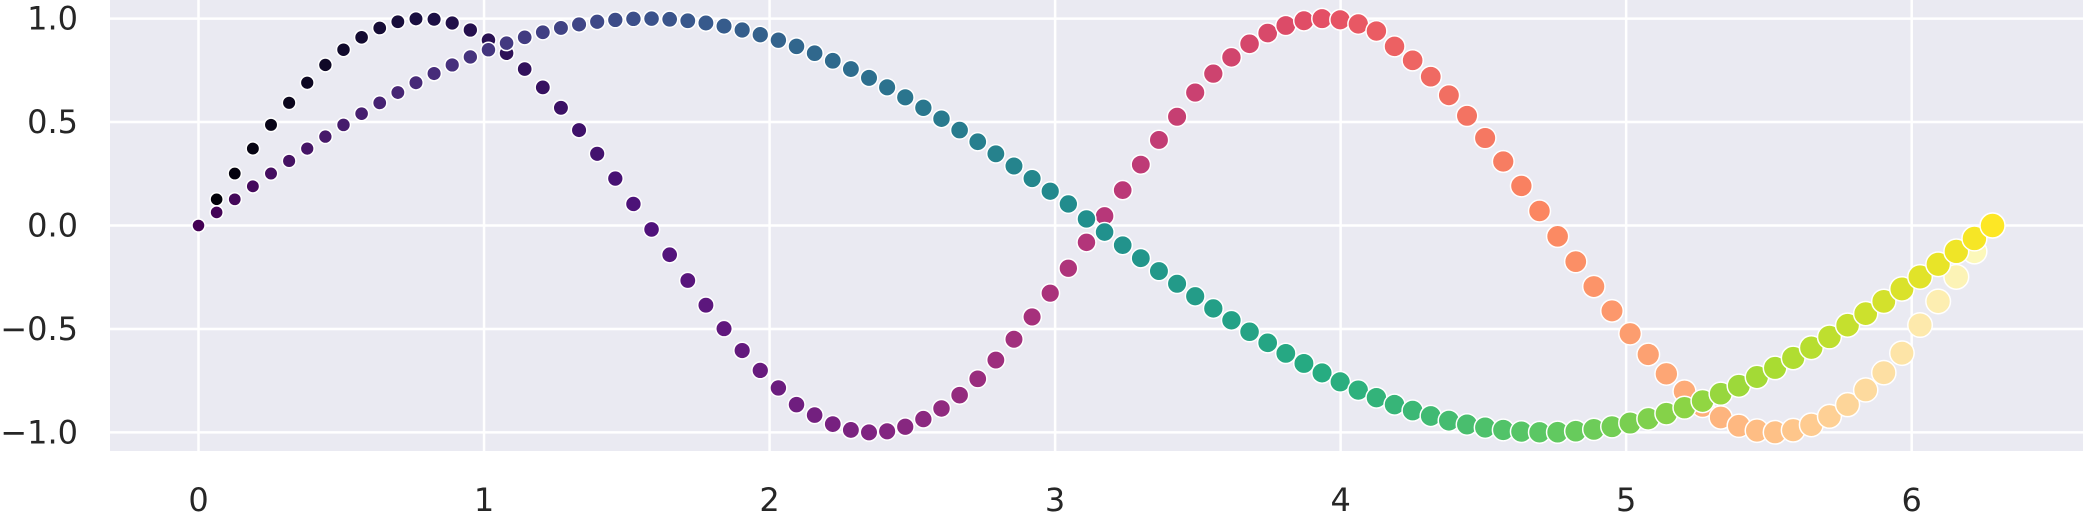 The image size is (2083, 521). What do you see at coordinates (484, 500) in the screenshot?
I see `x-tick-label: 1` at bounding box center [484, 500].